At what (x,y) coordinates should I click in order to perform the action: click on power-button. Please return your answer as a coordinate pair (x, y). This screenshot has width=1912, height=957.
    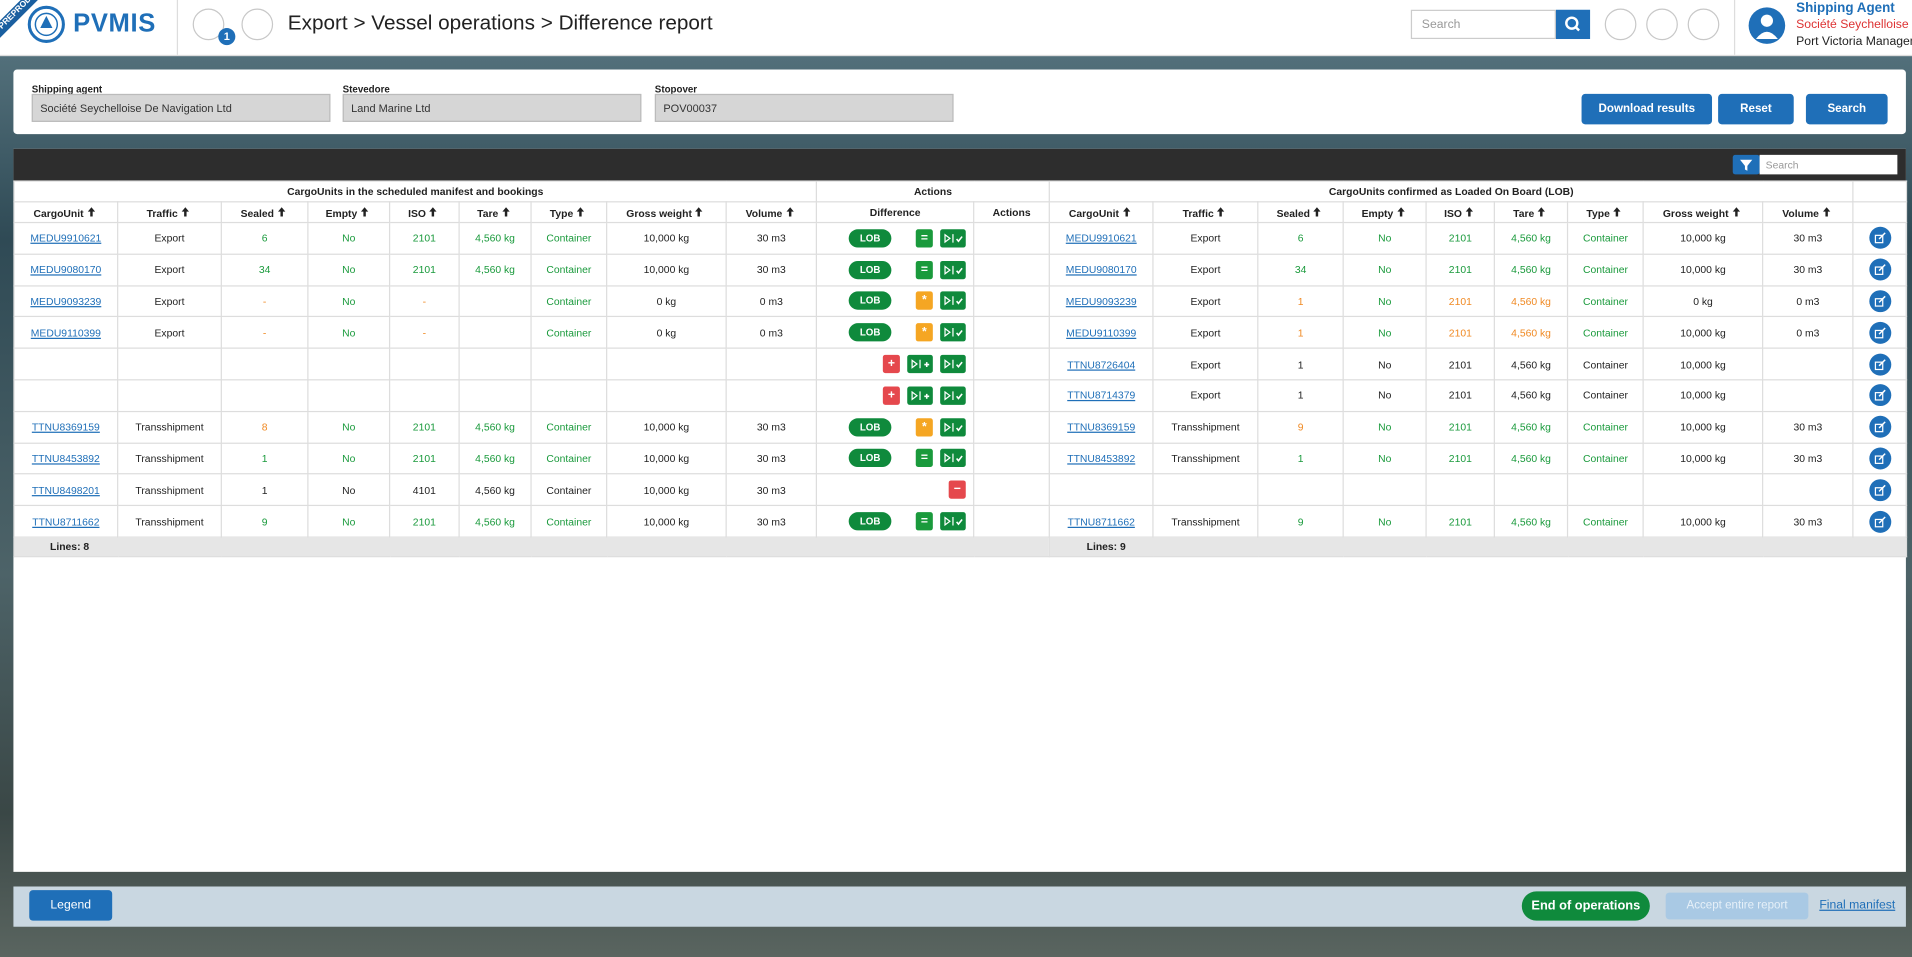
    Looking at the image, I should click on (1620, 24).